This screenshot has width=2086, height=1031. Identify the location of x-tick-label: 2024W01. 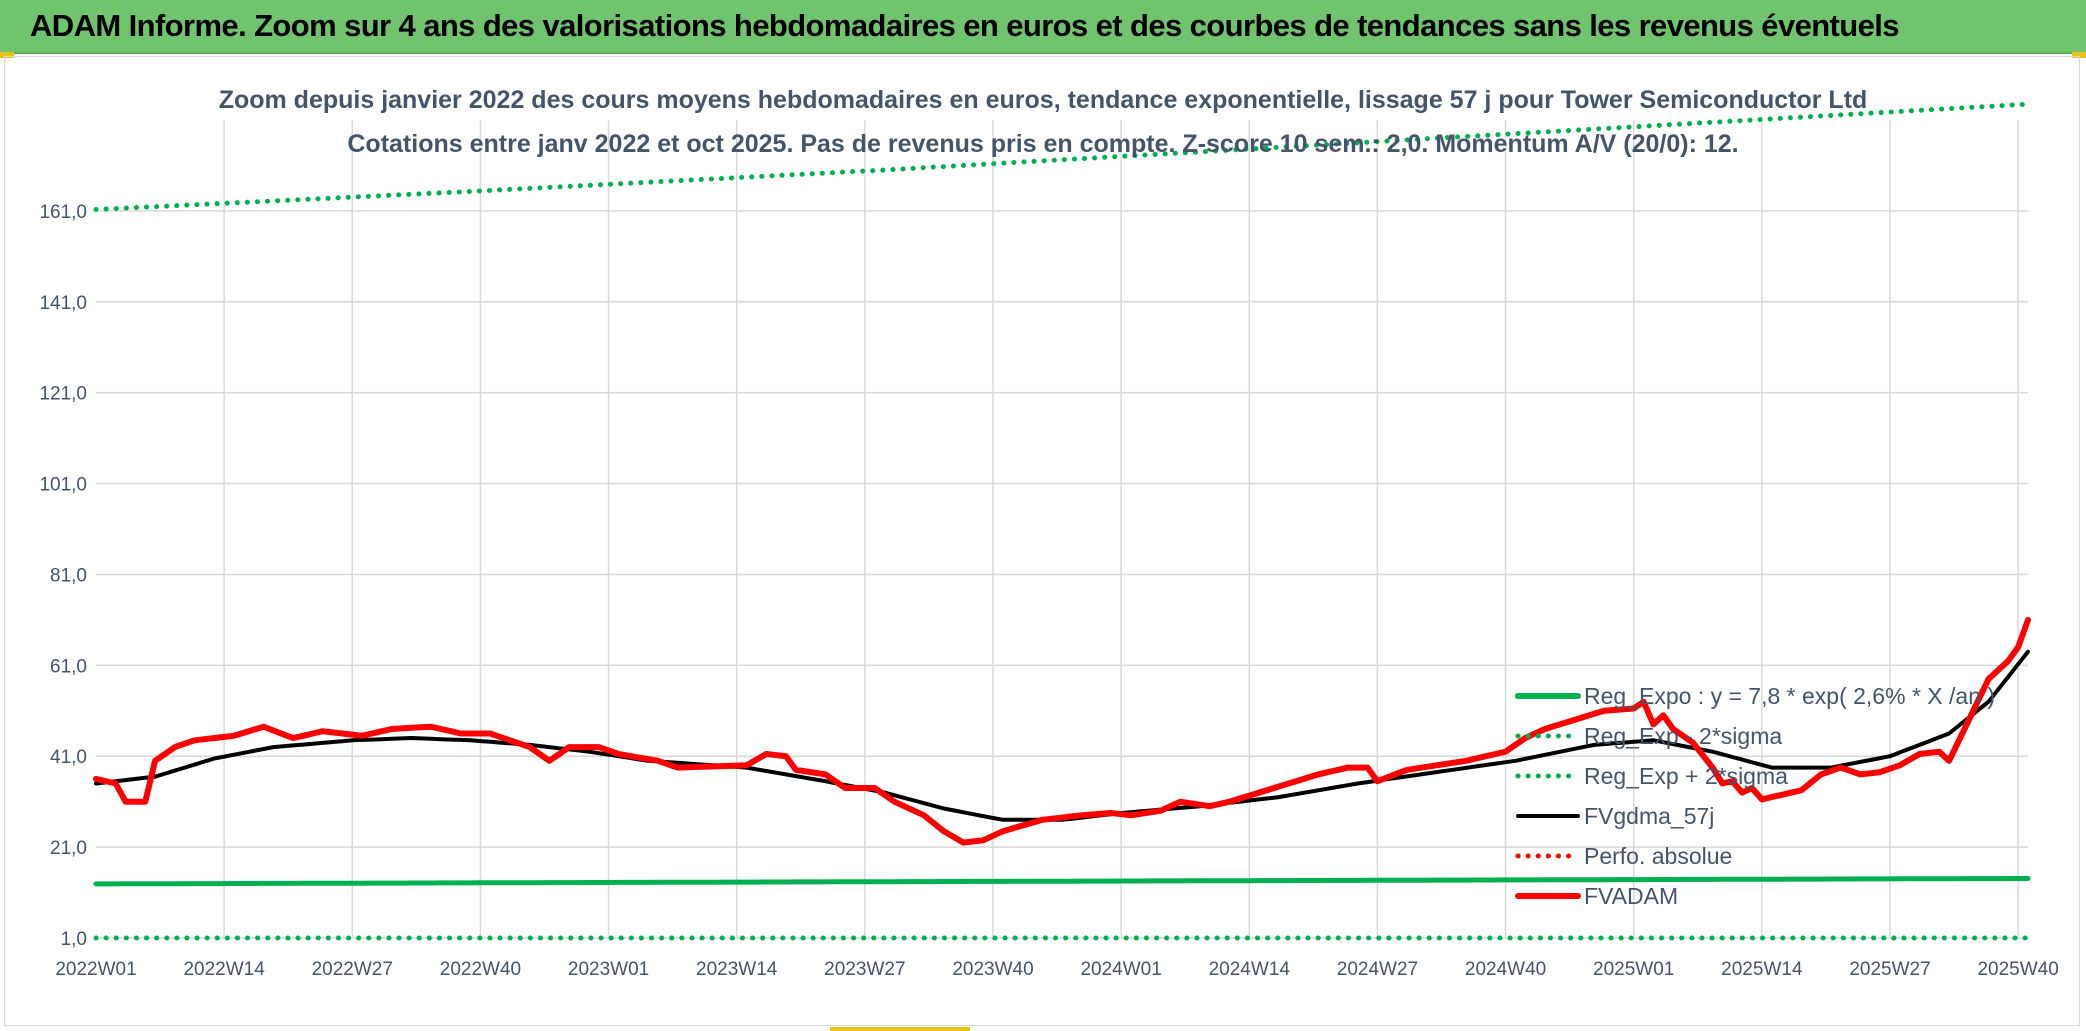
(1120, 969).